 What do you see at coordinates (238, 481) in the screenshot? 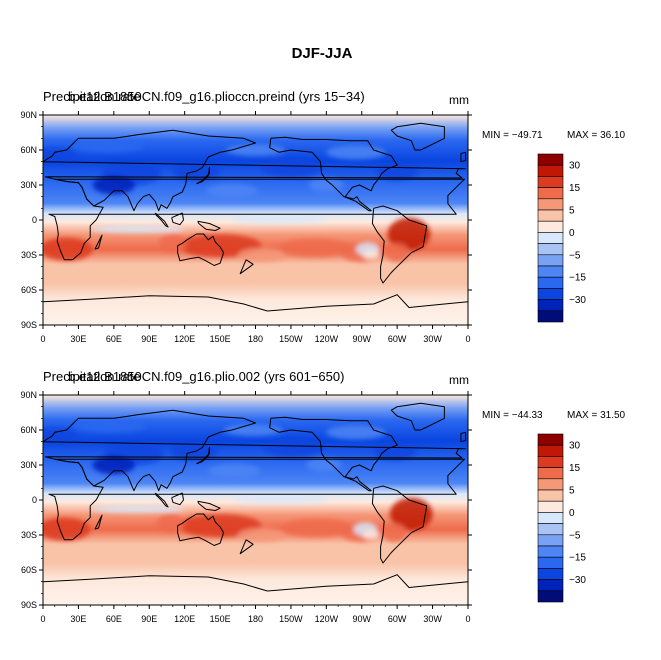
I see `anomaly-blobs` at bounding box center [238, 481].